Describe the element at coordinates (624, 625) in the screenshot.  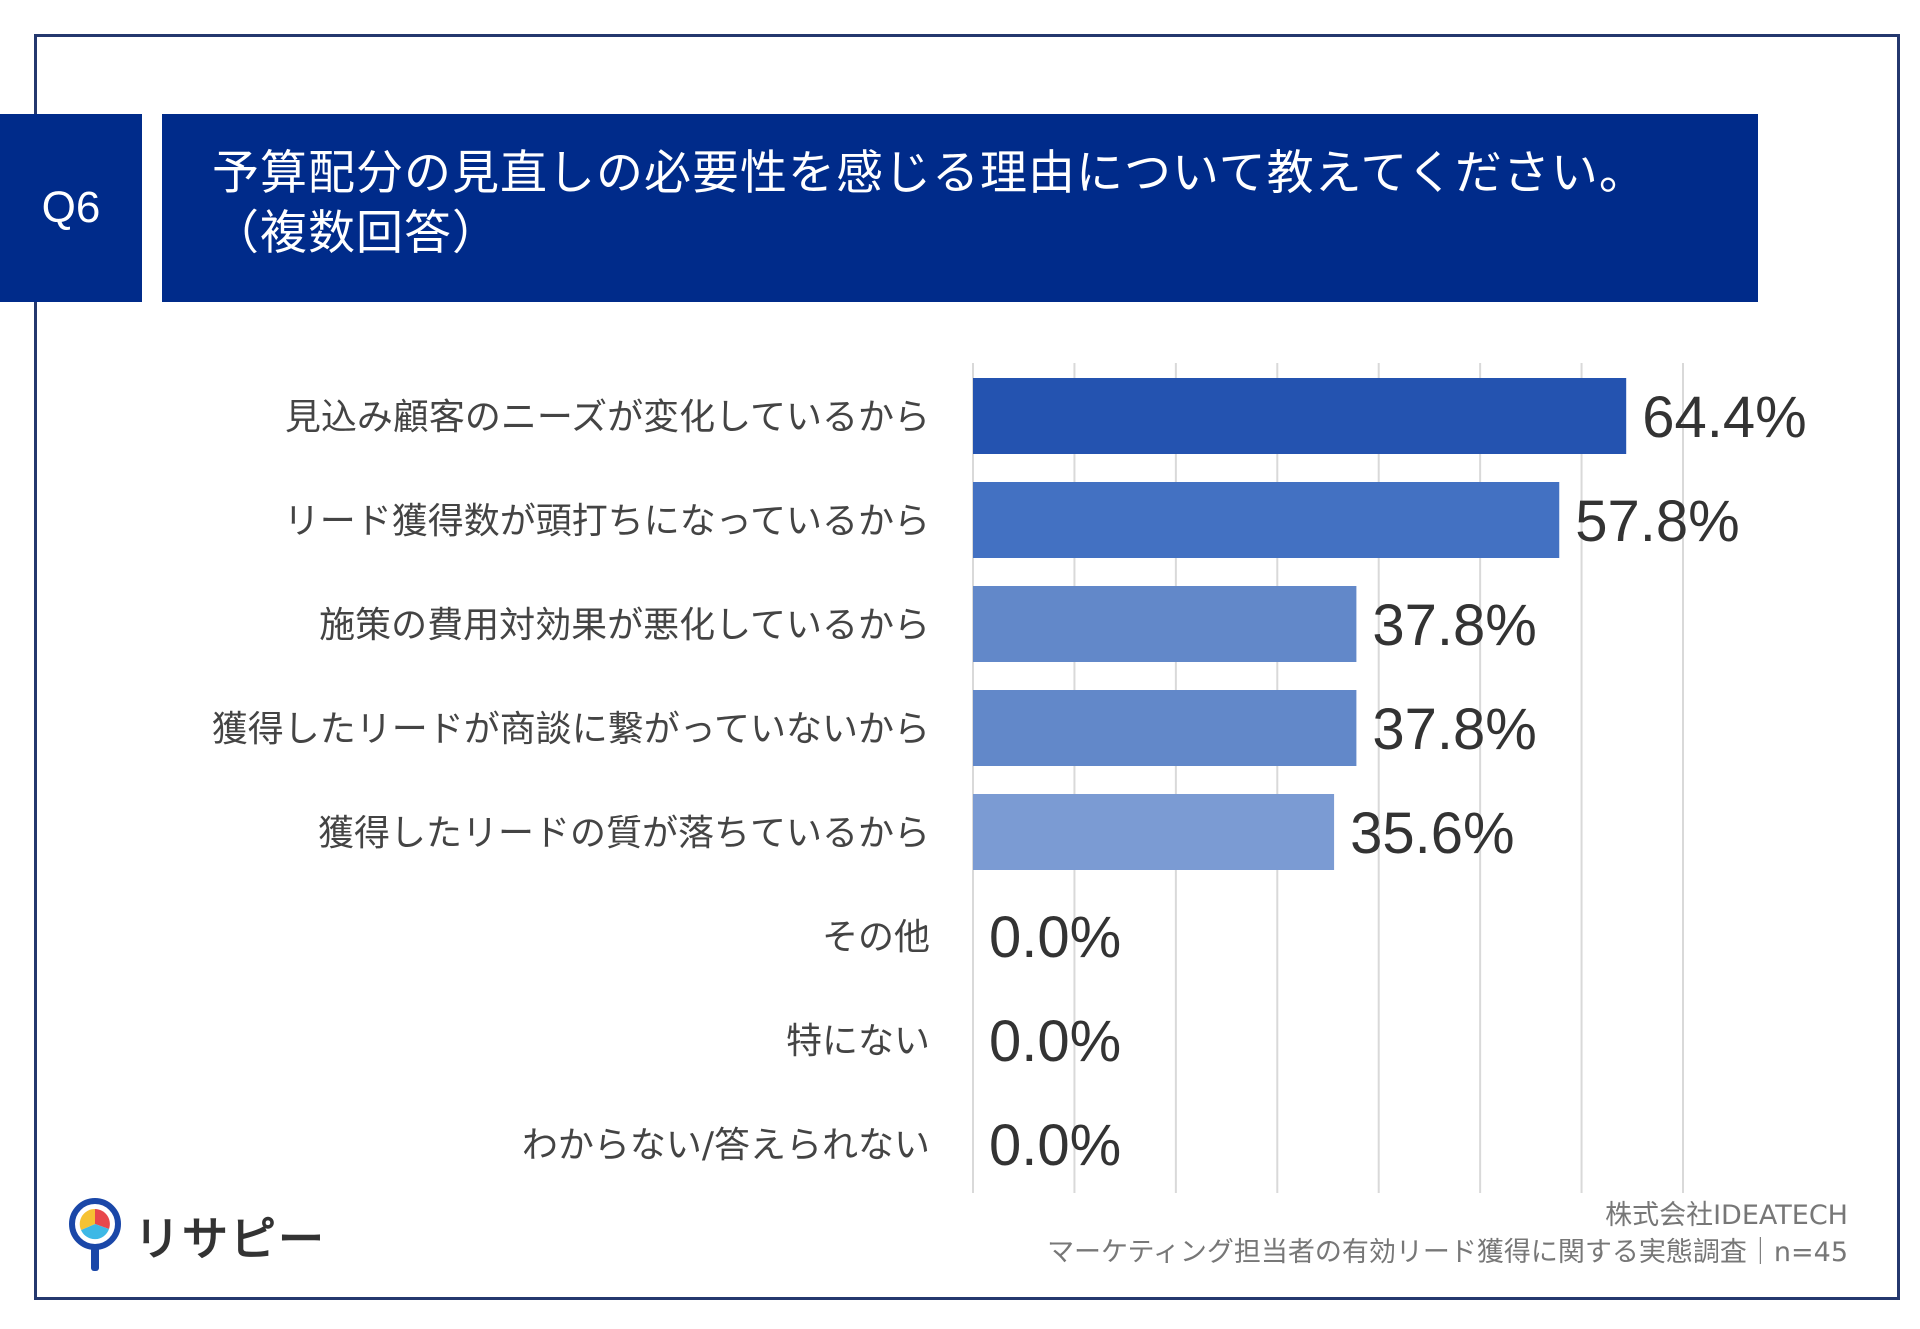
I see `category-label: 施策の費用対効果が悪化しているから` at that location.